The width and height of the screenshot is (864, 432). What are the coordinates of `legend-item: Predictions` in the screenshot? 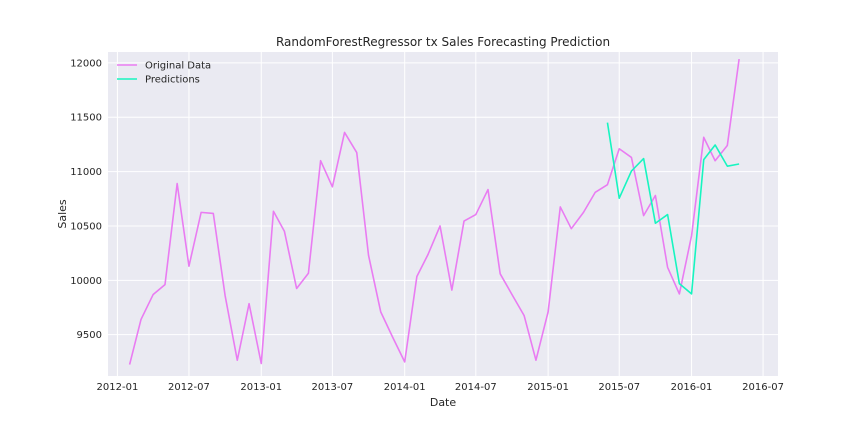 It's located at (158, 80).